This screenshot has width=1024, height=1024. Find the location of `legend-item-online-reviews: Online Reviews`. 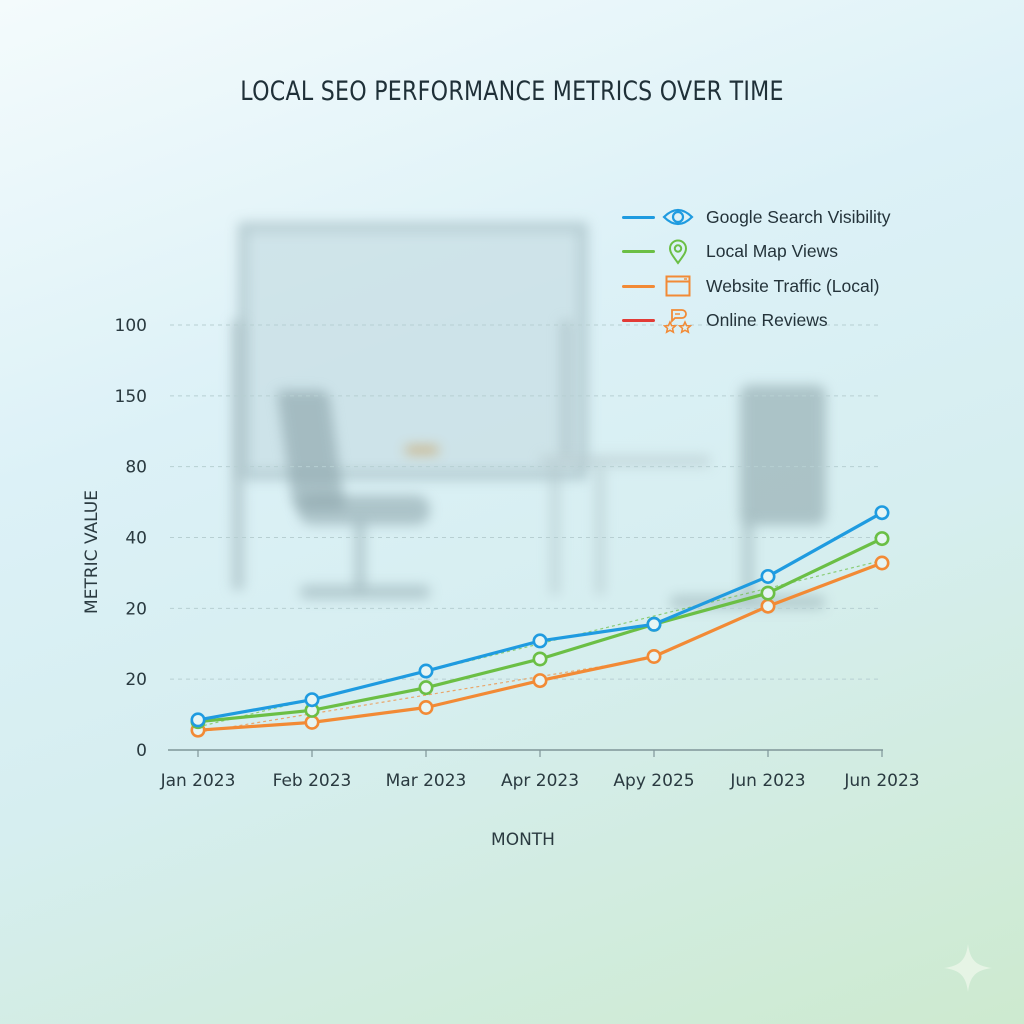

legend-item-online-reviews: Online Reviews is located at coordinates (756, 321).